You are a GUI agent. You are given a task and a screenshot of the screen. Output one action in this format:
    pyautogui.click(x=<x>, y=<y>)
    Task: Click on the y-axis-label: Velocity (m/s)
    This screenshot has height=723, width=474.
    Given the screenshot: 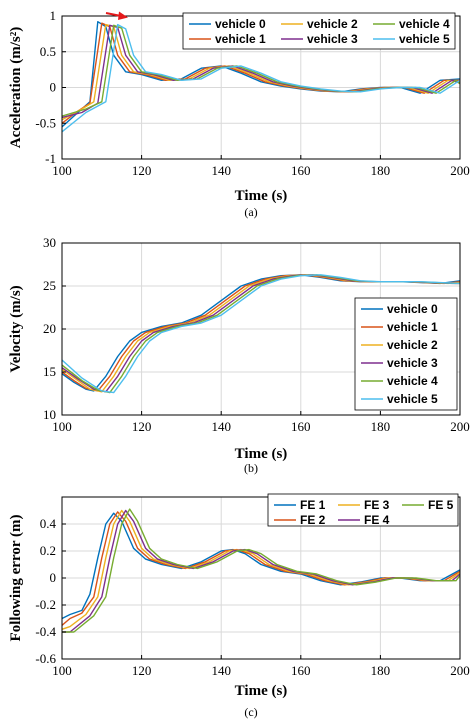 What is the action you would take?
    pyautogui.click(x=16, y=328)
    